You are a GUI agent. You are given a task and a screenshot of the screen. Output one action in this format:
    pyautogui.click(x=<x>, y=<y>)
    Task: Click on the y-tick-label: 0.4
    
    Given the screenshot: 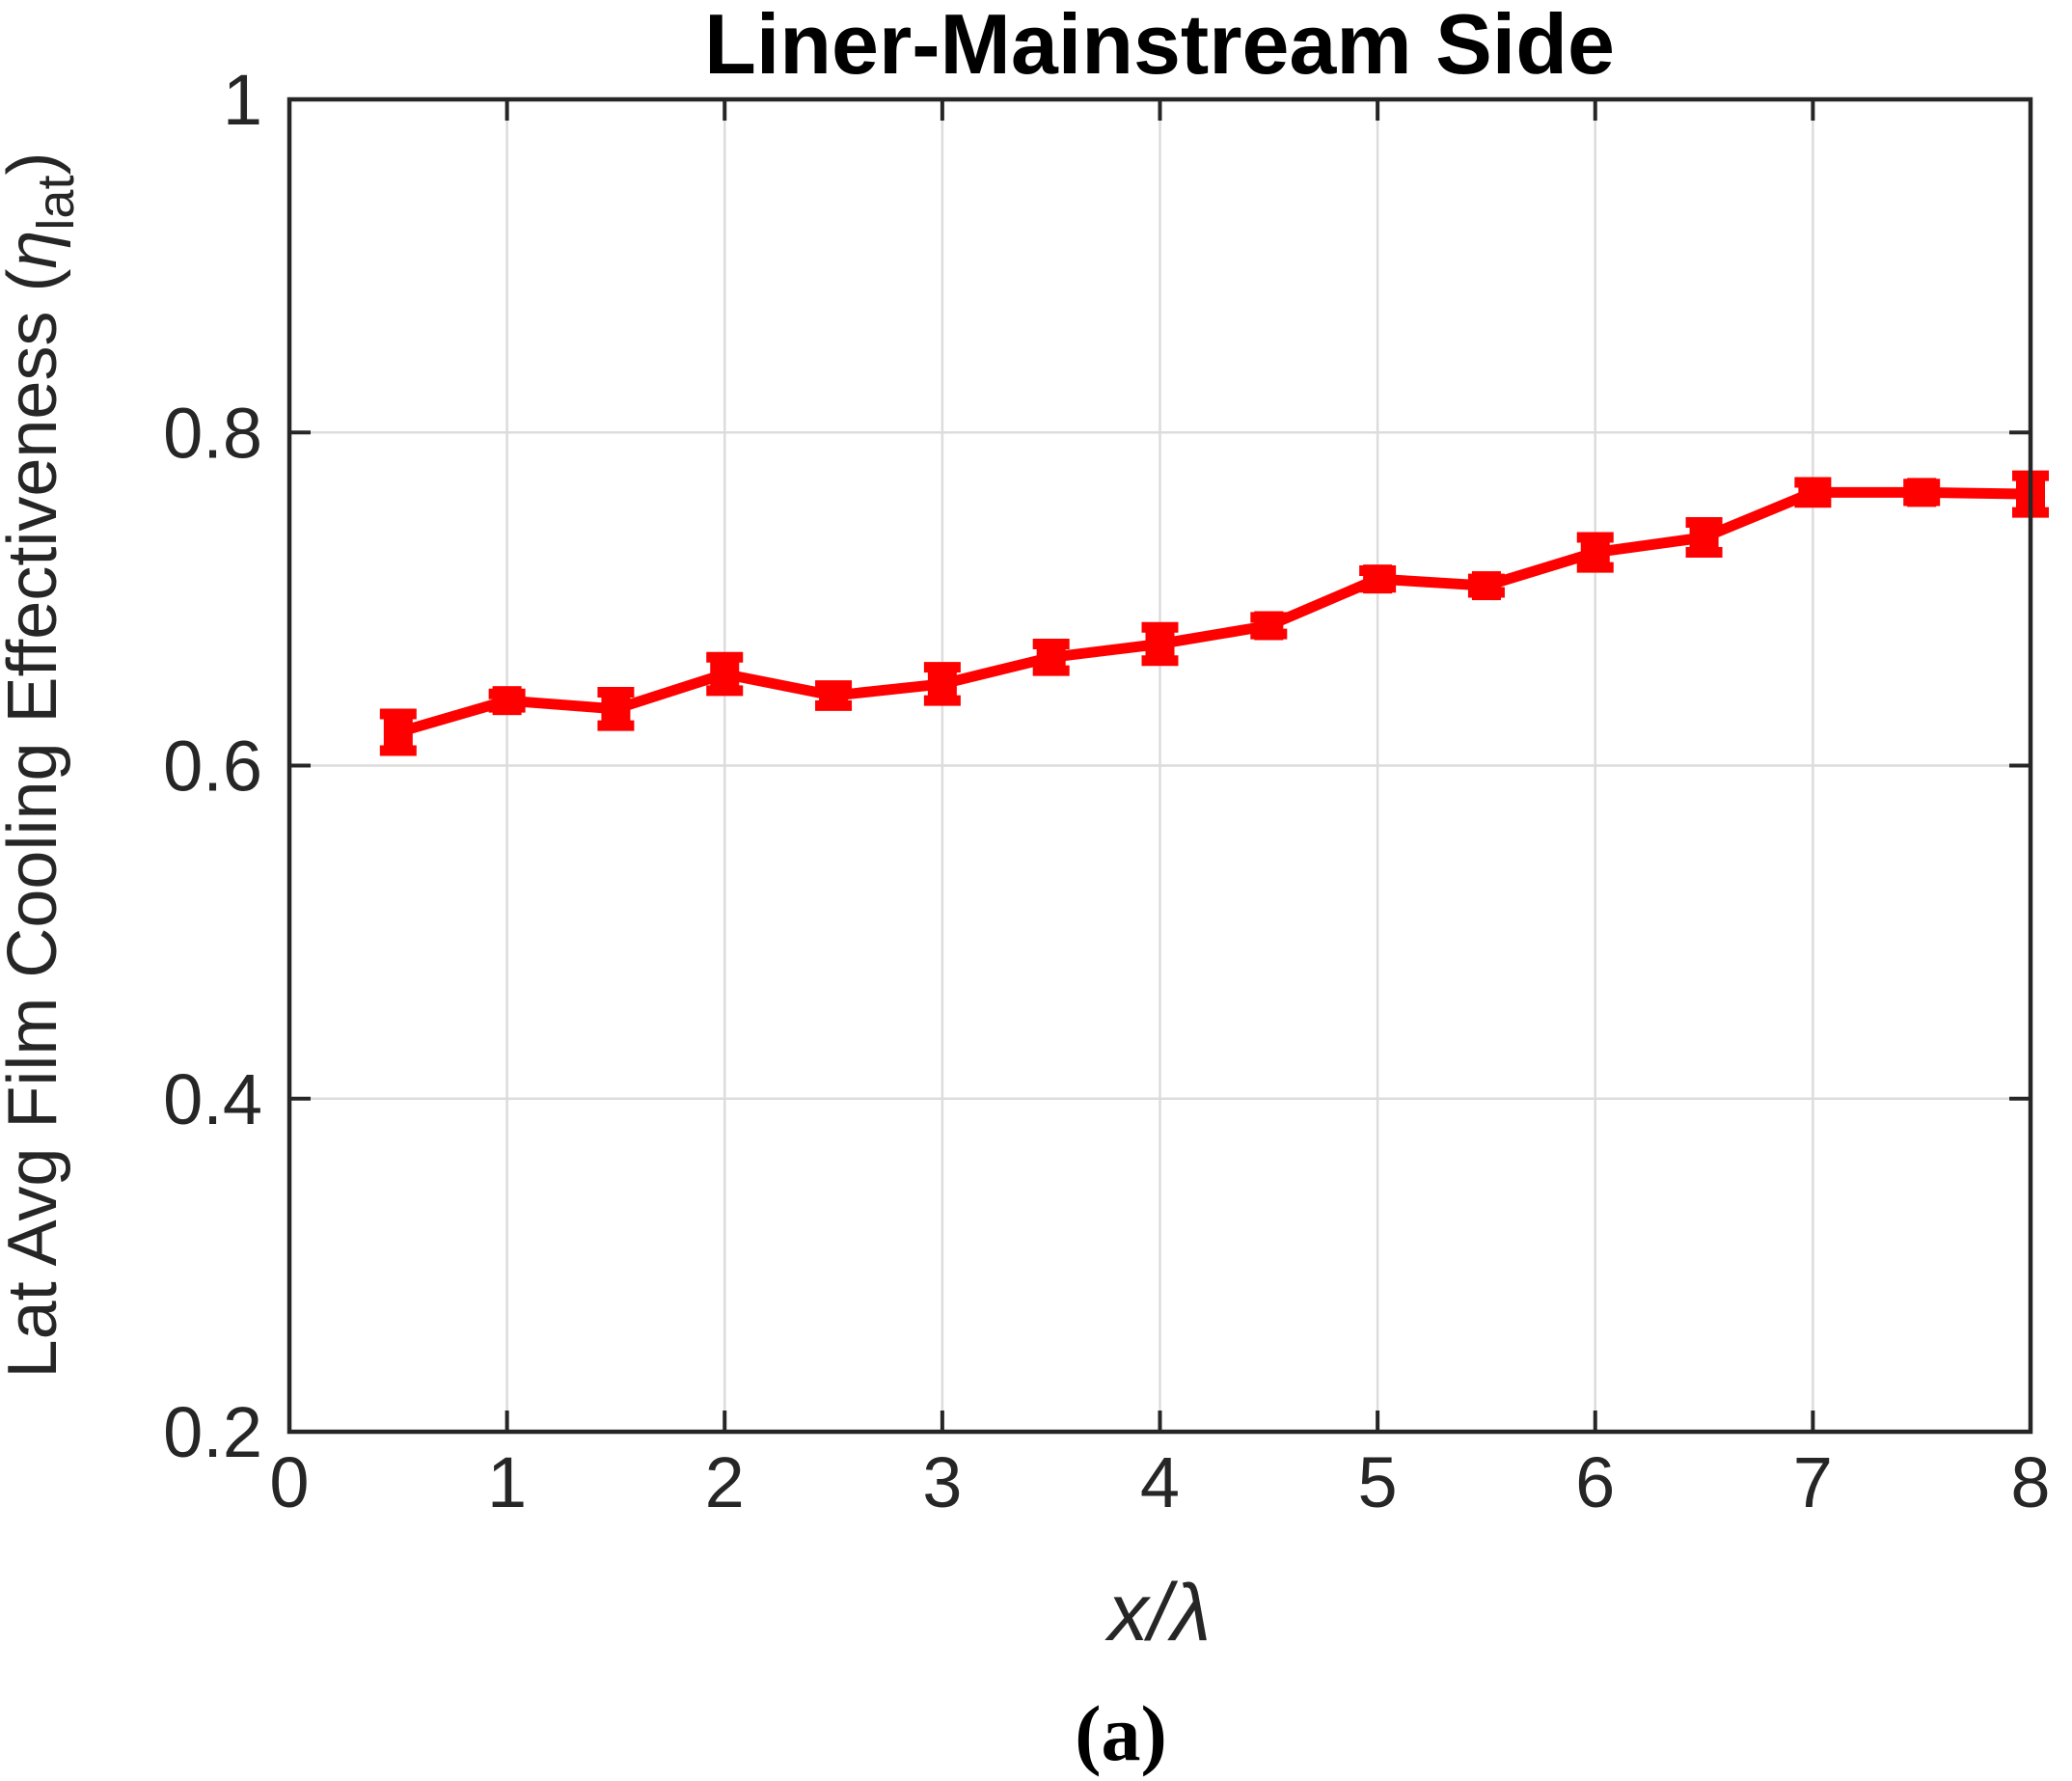 What is the action you would take?
    pyautogui.click(x=212, y=1099)
    